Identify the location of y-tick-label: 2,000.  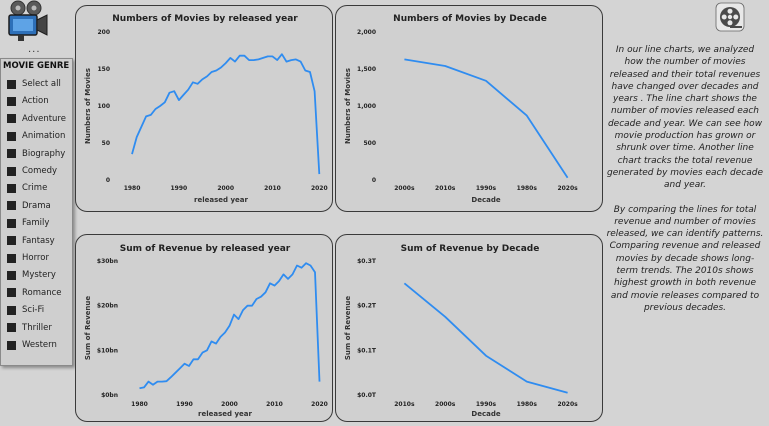
(366, 32).